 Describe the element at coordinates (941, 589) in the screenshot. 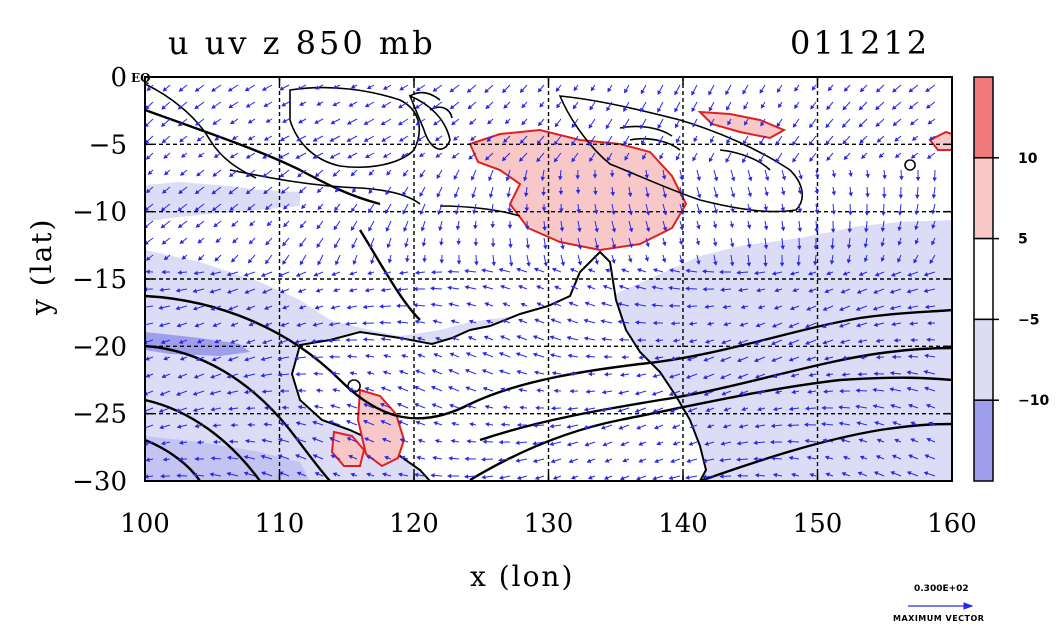

I see `vector-key-value: 0.300E+02` at that location.